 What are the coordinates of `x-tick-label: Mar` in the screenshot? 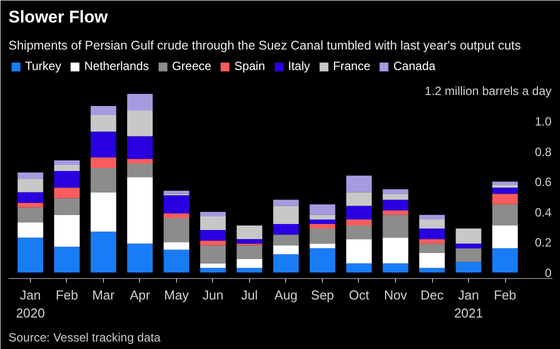 It's located at (104, 295).